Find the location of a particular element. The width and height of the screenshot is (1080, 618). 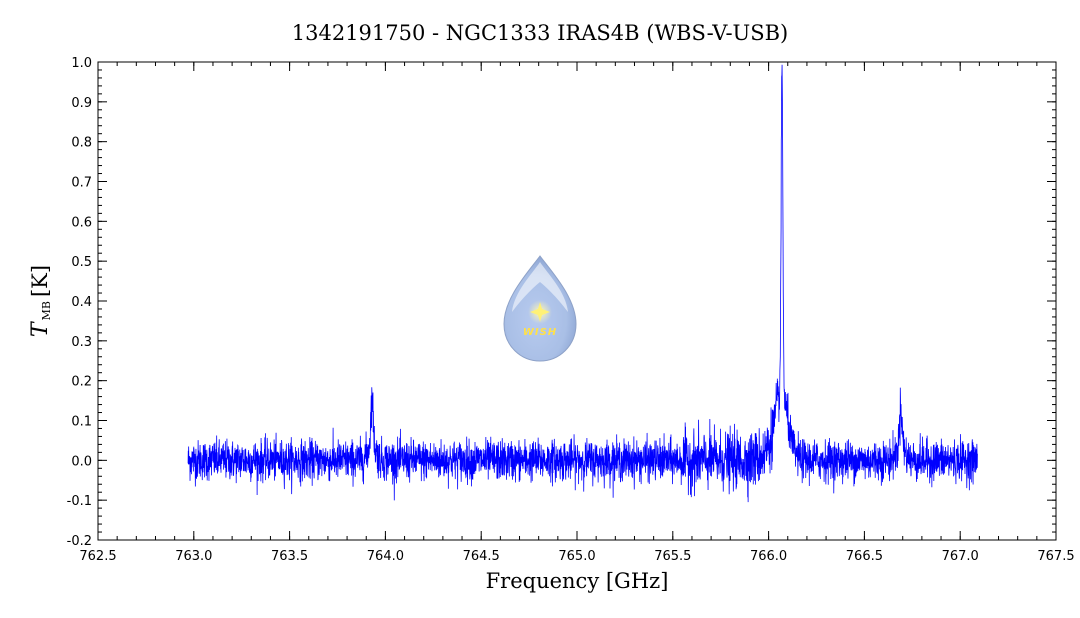

y-tick-label: 1.0 is located at coordinates (81, 63).